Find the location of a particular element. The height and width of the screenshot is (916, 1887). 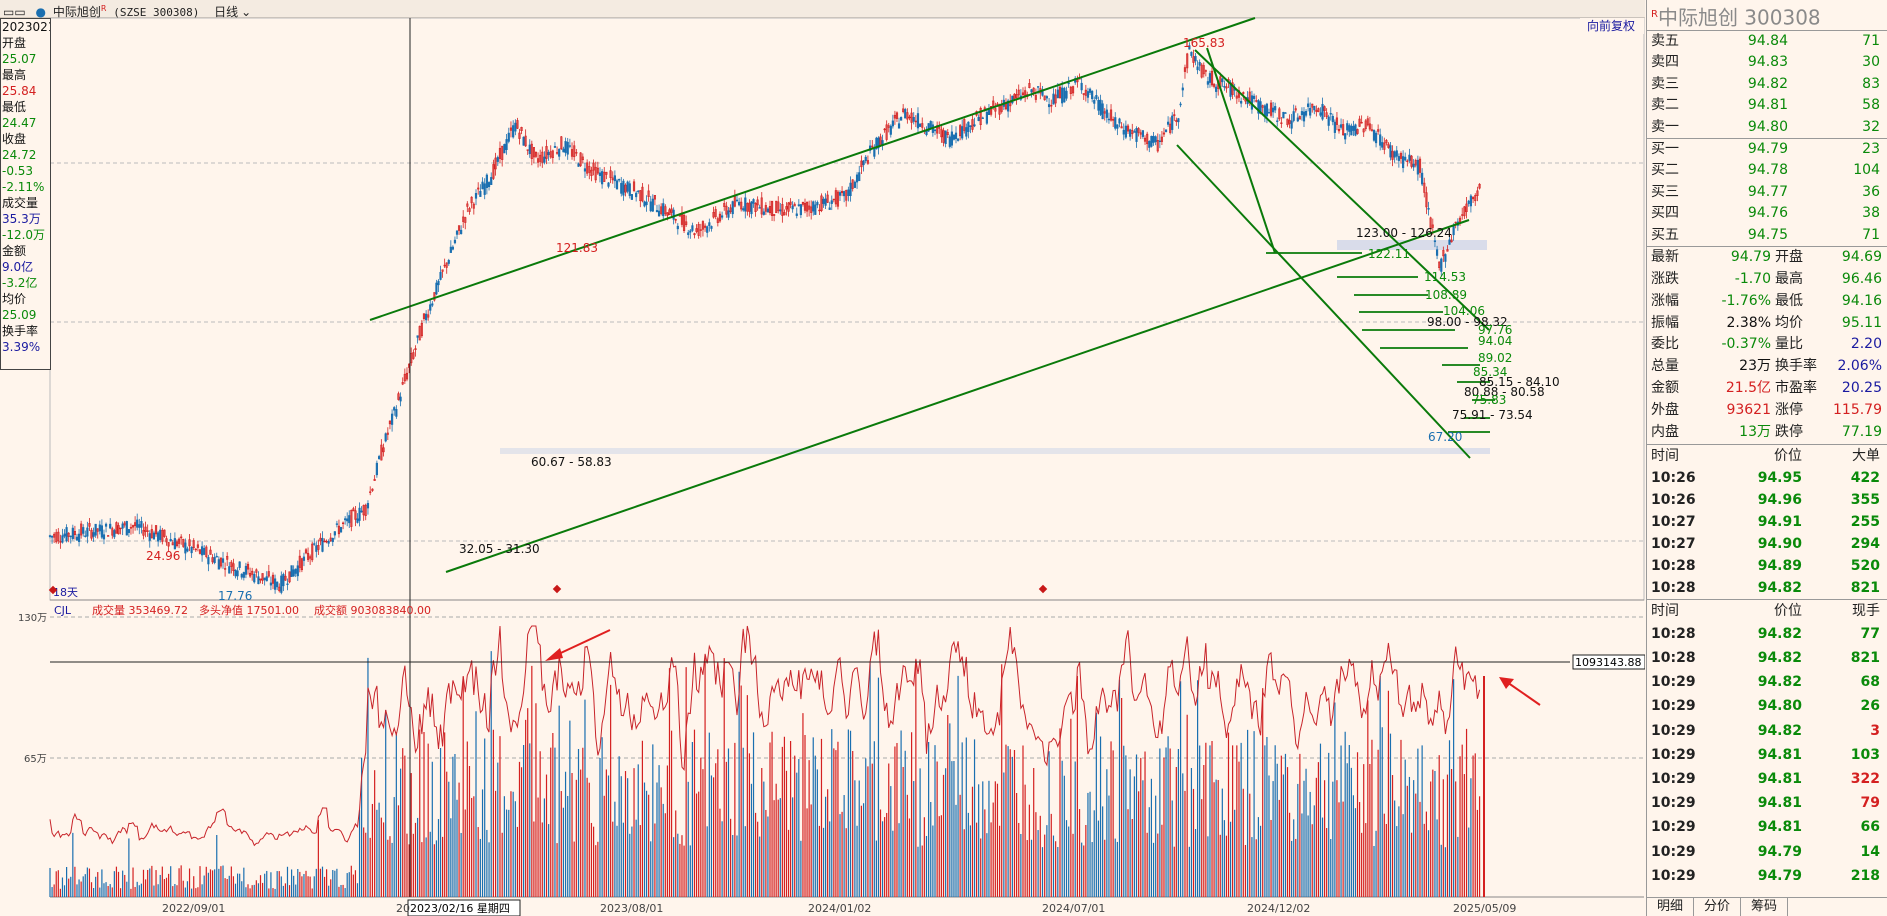

quote-title-text: 中际旭创 300308 is located at coordinates (1739, 17).